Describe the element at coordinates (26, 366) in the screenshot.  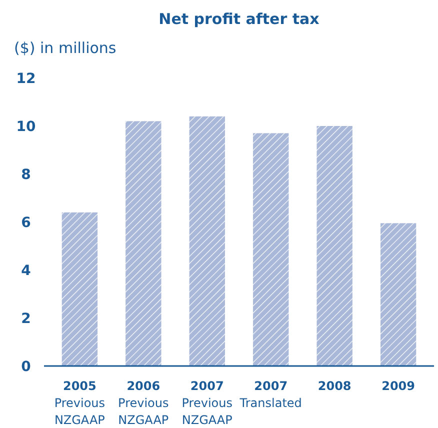
I see `y-tick-label: 0` at that location.